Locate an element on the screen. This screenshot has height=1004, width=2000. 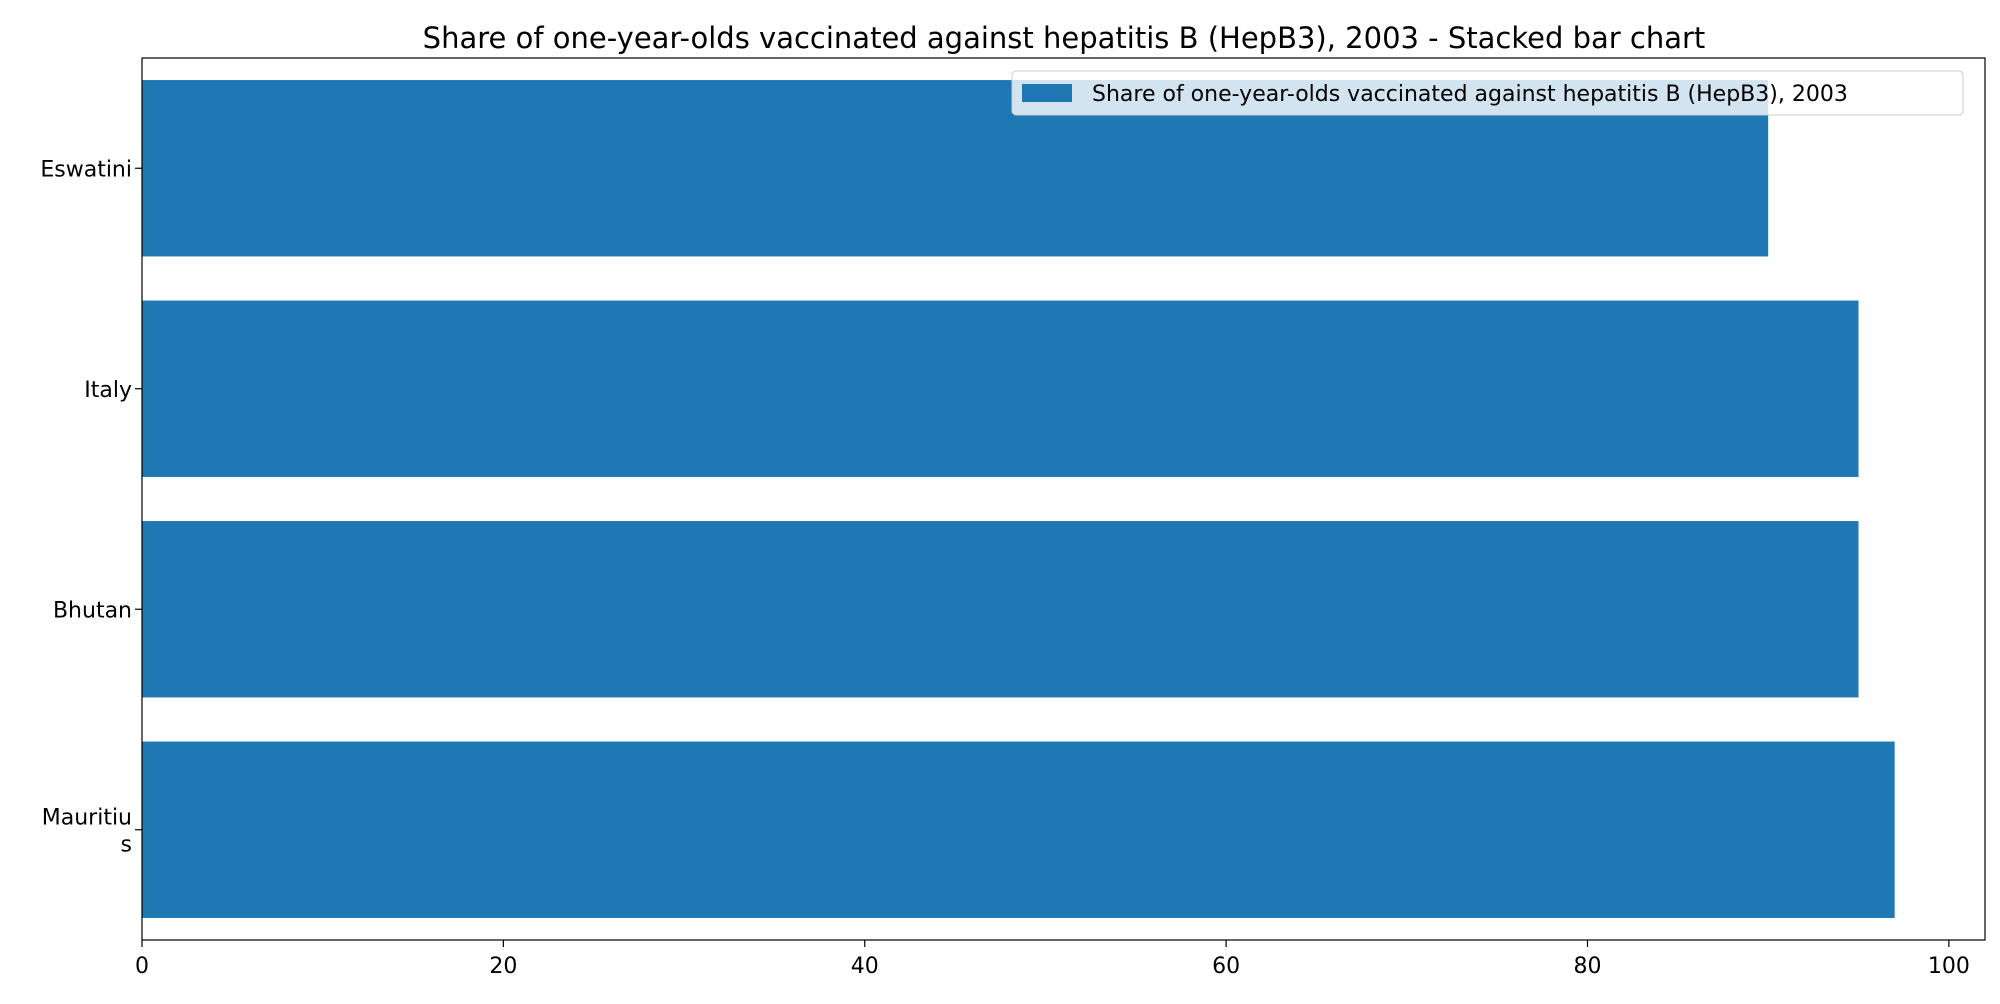
legend-box is located at coordinates (1487, 93).